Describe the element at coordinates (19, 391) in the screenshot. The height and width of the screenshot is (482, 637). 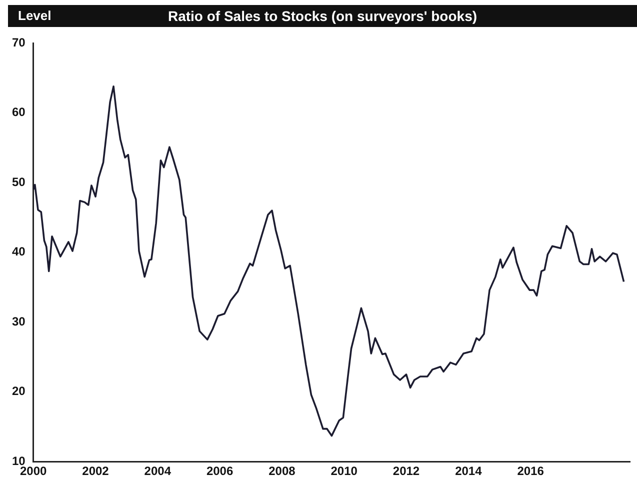
I see `y-tick-label: 20` at that location.